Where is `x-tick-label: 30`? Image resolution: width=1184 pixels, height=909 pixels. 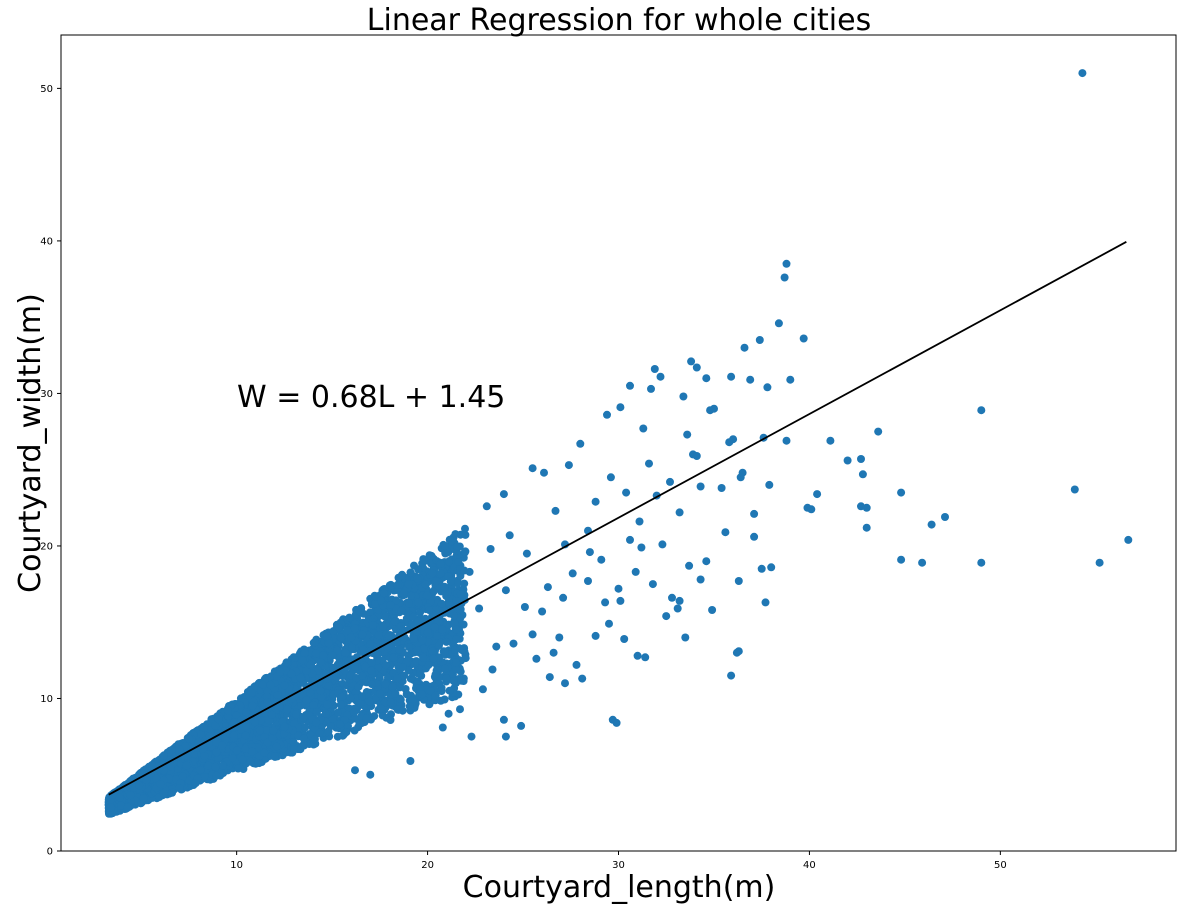 x-tick-label: 30 is located at coordinates (618, 865).